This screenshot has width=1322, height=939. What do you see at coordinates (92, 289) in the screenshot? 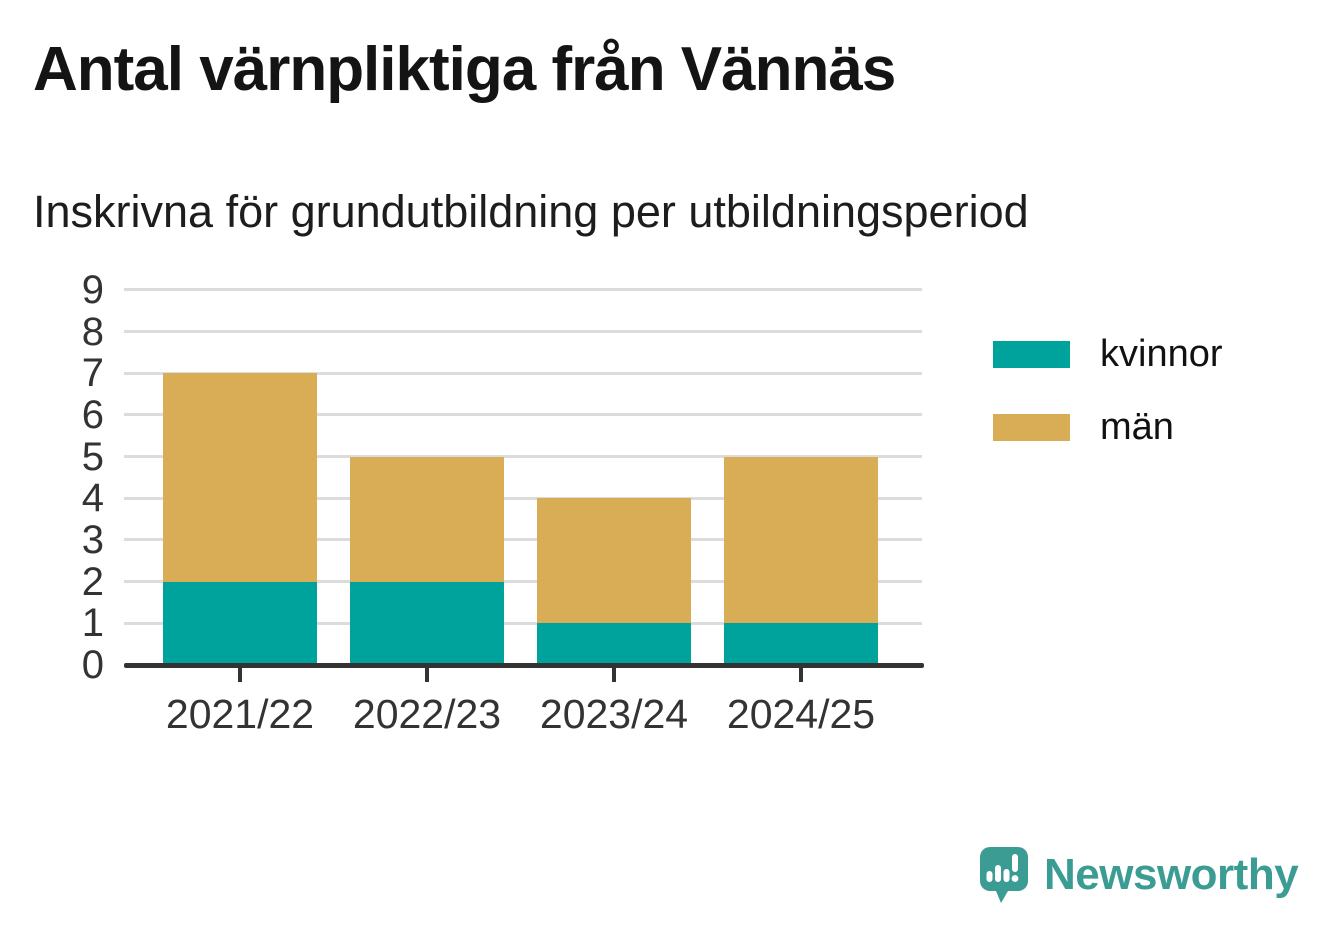
I see `y-axis-label-9: 9` at bounding box center [92, 289].